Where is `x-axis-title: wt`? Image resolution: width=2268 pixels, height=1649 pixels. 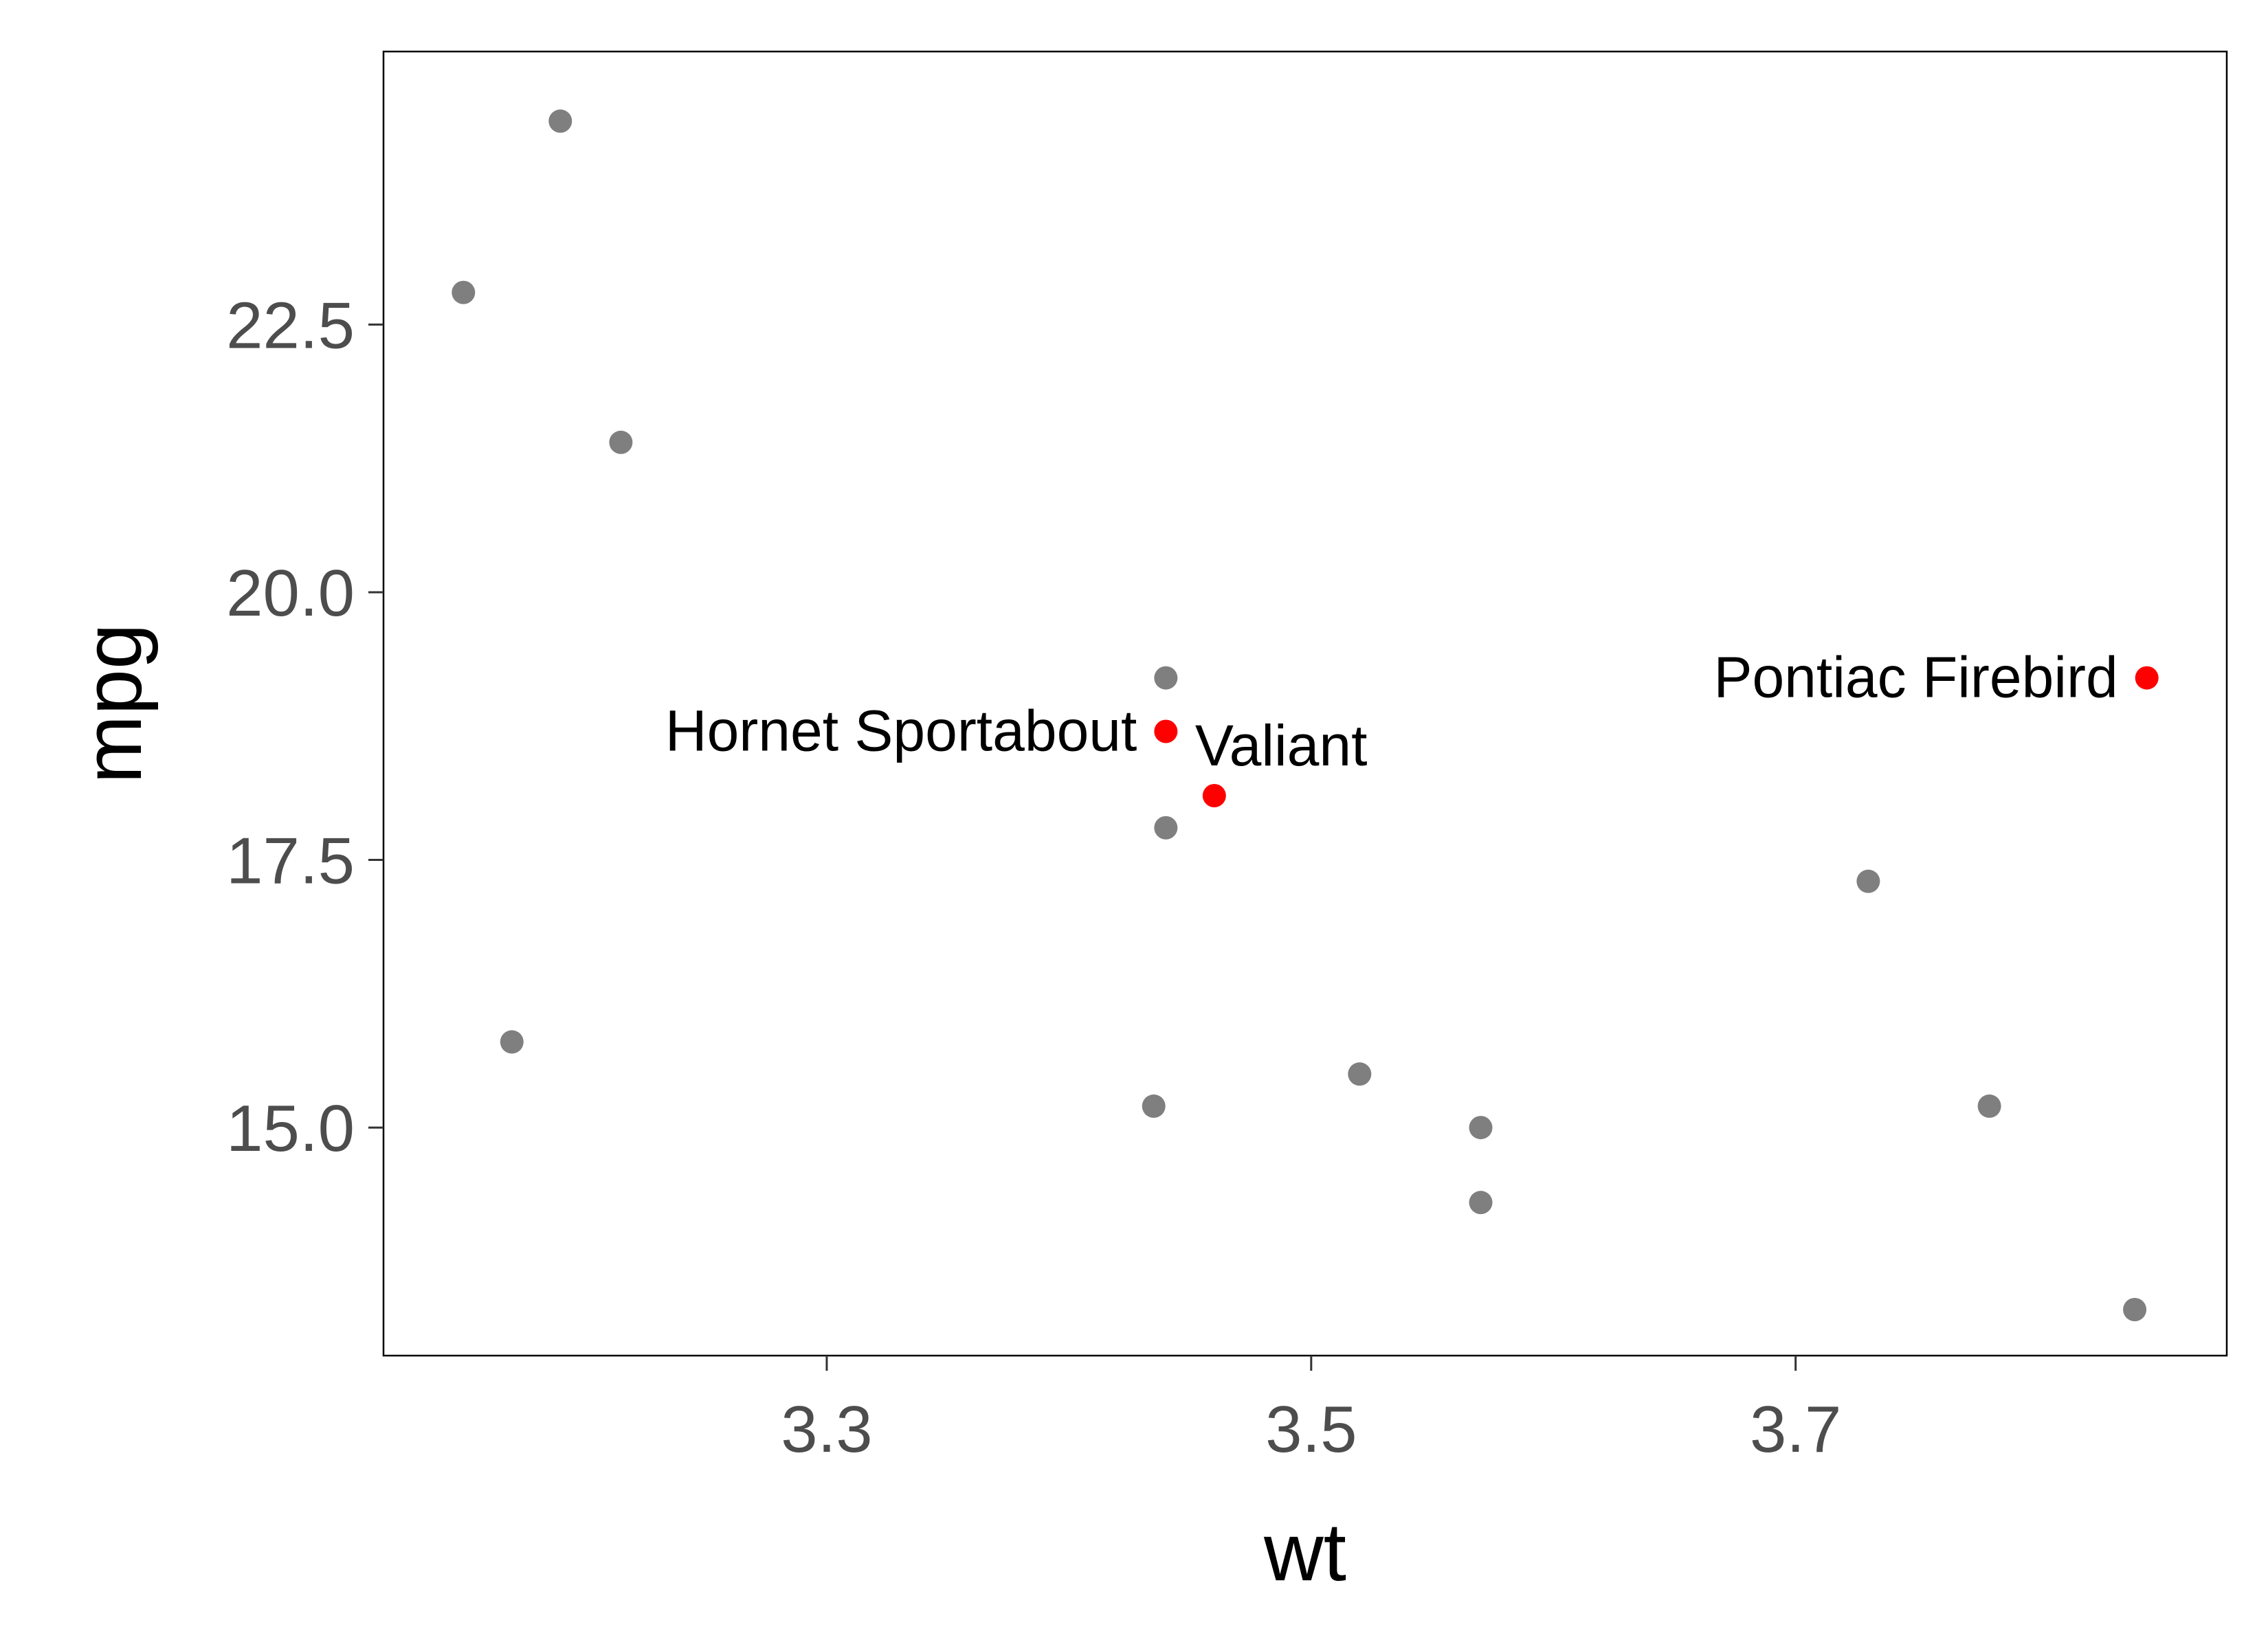
x-axis-title: wt is located at coordinates (1304, 1552).